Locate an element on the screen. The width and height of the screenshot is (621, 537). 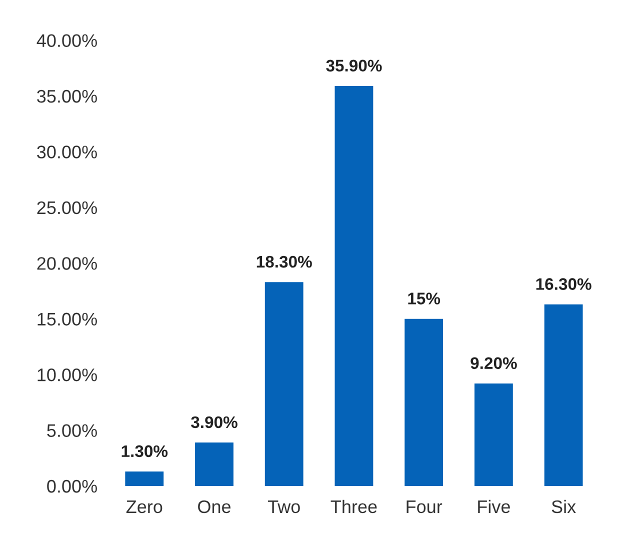
data-label: 35.90% is located at coordinates (354, 66).